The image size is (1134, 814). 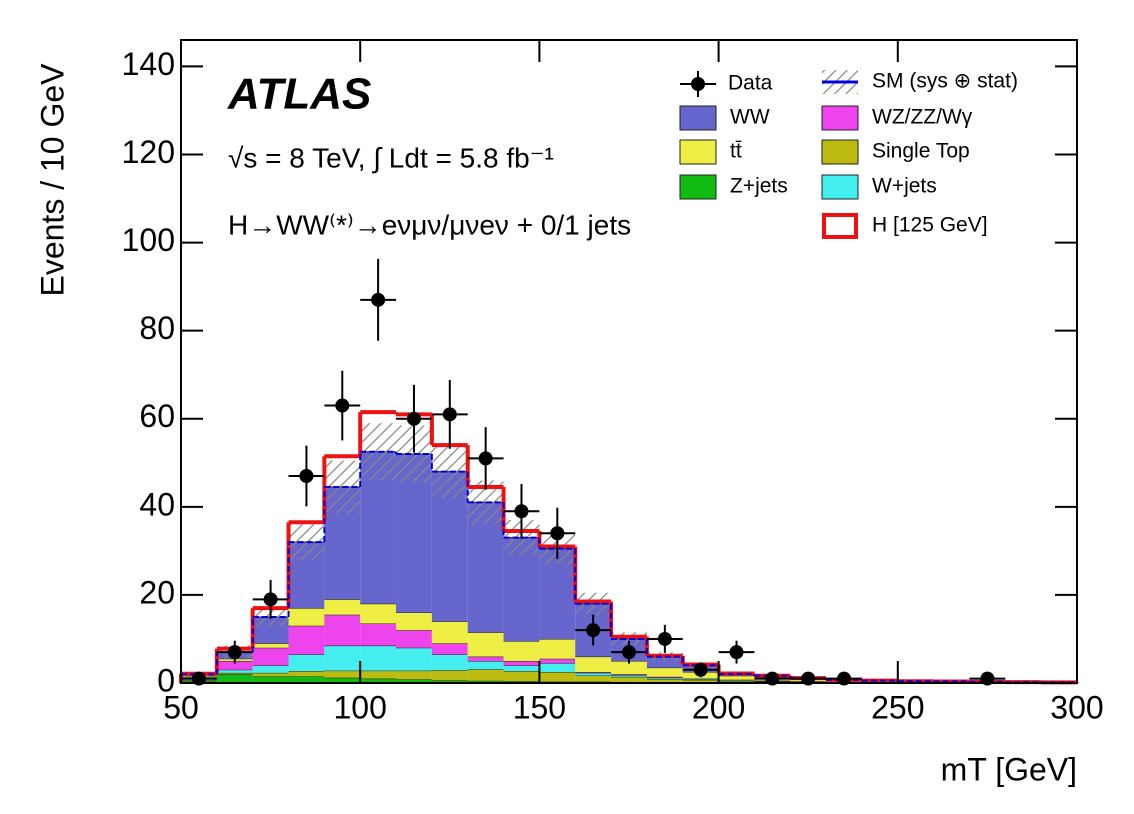 What do you see at coordinates (897, 707) in the screenshot?
I see `x-tick-label: 250` at bounding box center [897, 707].